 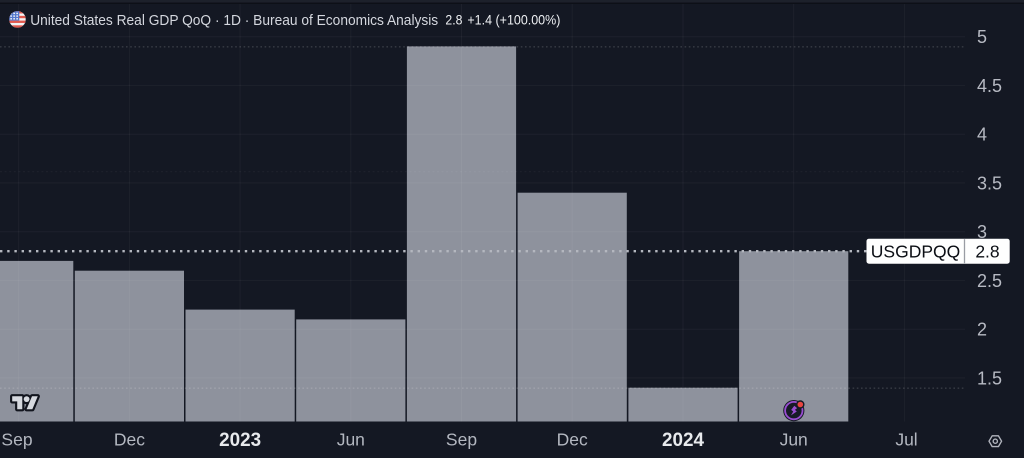 What do you see at coordinates (989, 86) in the screenshot?
I see `svg-text: 4.5` at bounding box center [989, 86].